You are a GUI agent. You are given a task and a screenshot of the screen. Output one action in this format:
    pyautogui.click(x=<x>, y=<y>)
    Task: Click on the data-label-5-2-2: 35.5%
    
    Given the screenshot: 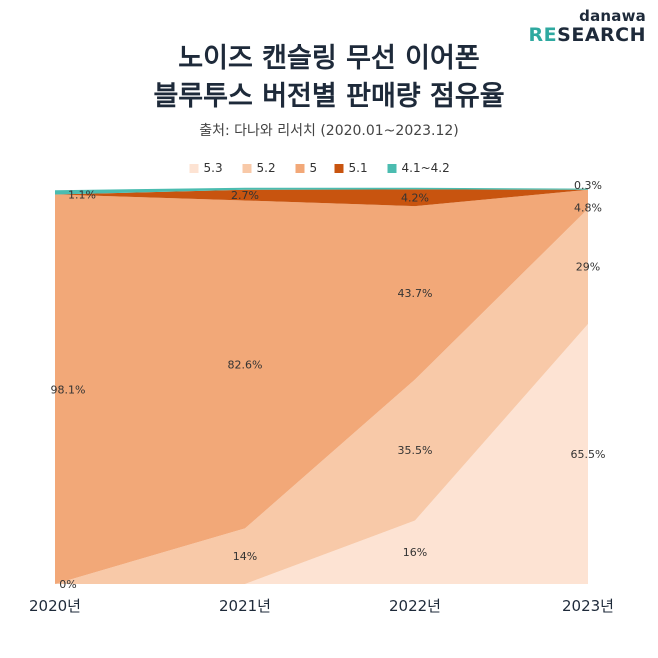 What is the action you would take?
    pyautogui.click(x=415, y=450)
    